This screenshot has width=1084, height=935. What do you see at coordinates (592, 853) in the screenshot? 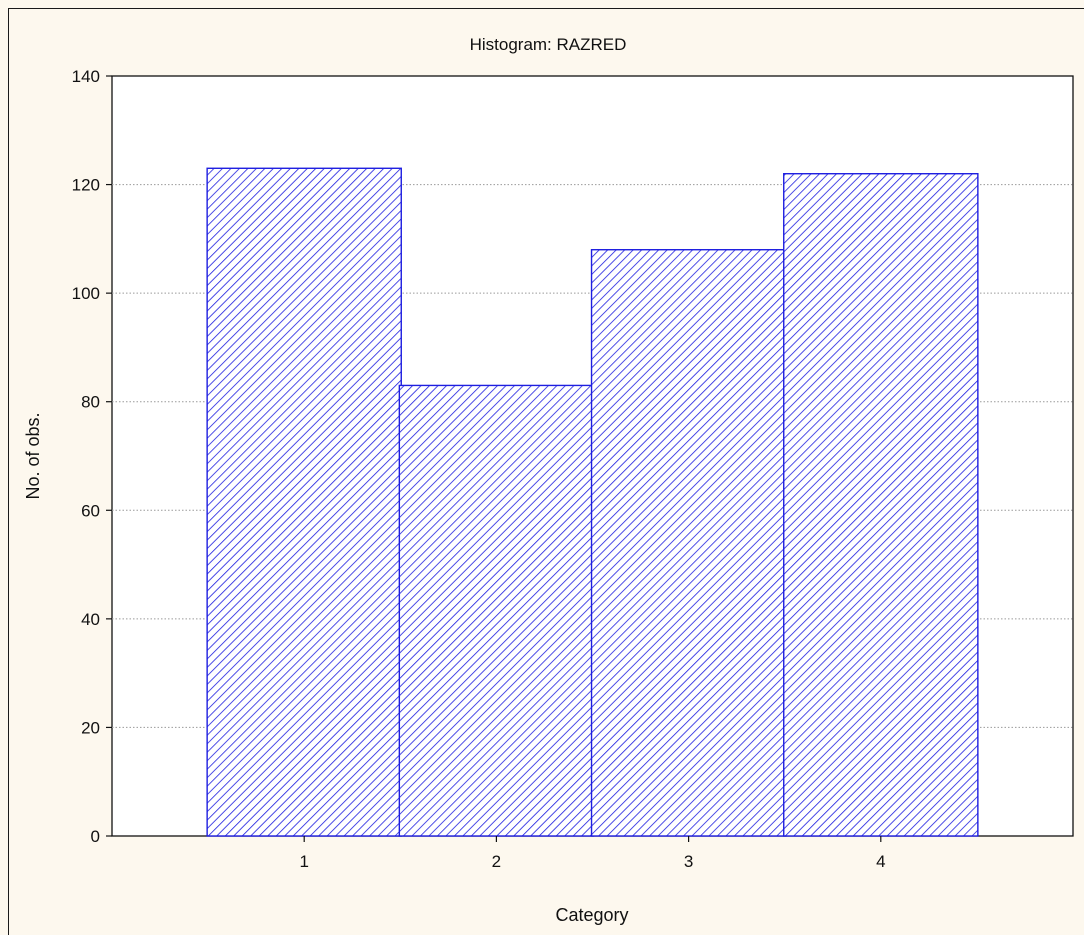
I see `x-axis: 1 2 3 4` at bounding box center [592, 853].